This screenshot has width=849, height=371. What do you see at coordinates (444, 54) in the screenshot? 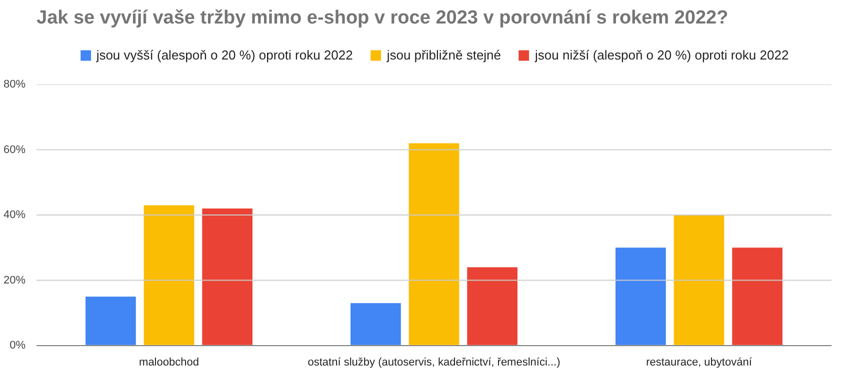
I see `legend-label: jsou přibližně stejné` at bounding box center [444, 54].